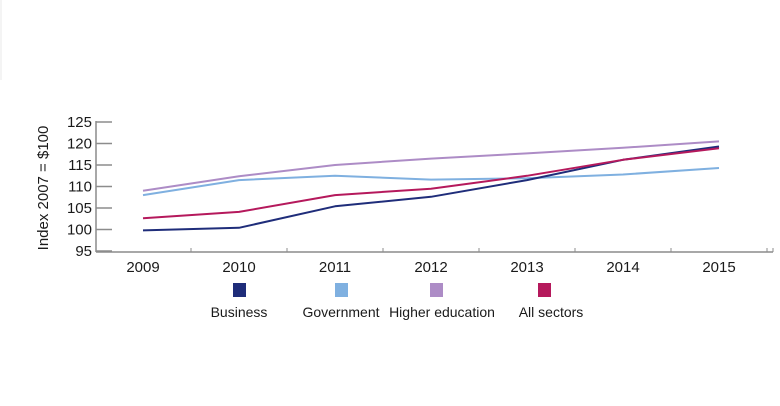  I want to click on series-line-all-sectors, so click(431, 183).